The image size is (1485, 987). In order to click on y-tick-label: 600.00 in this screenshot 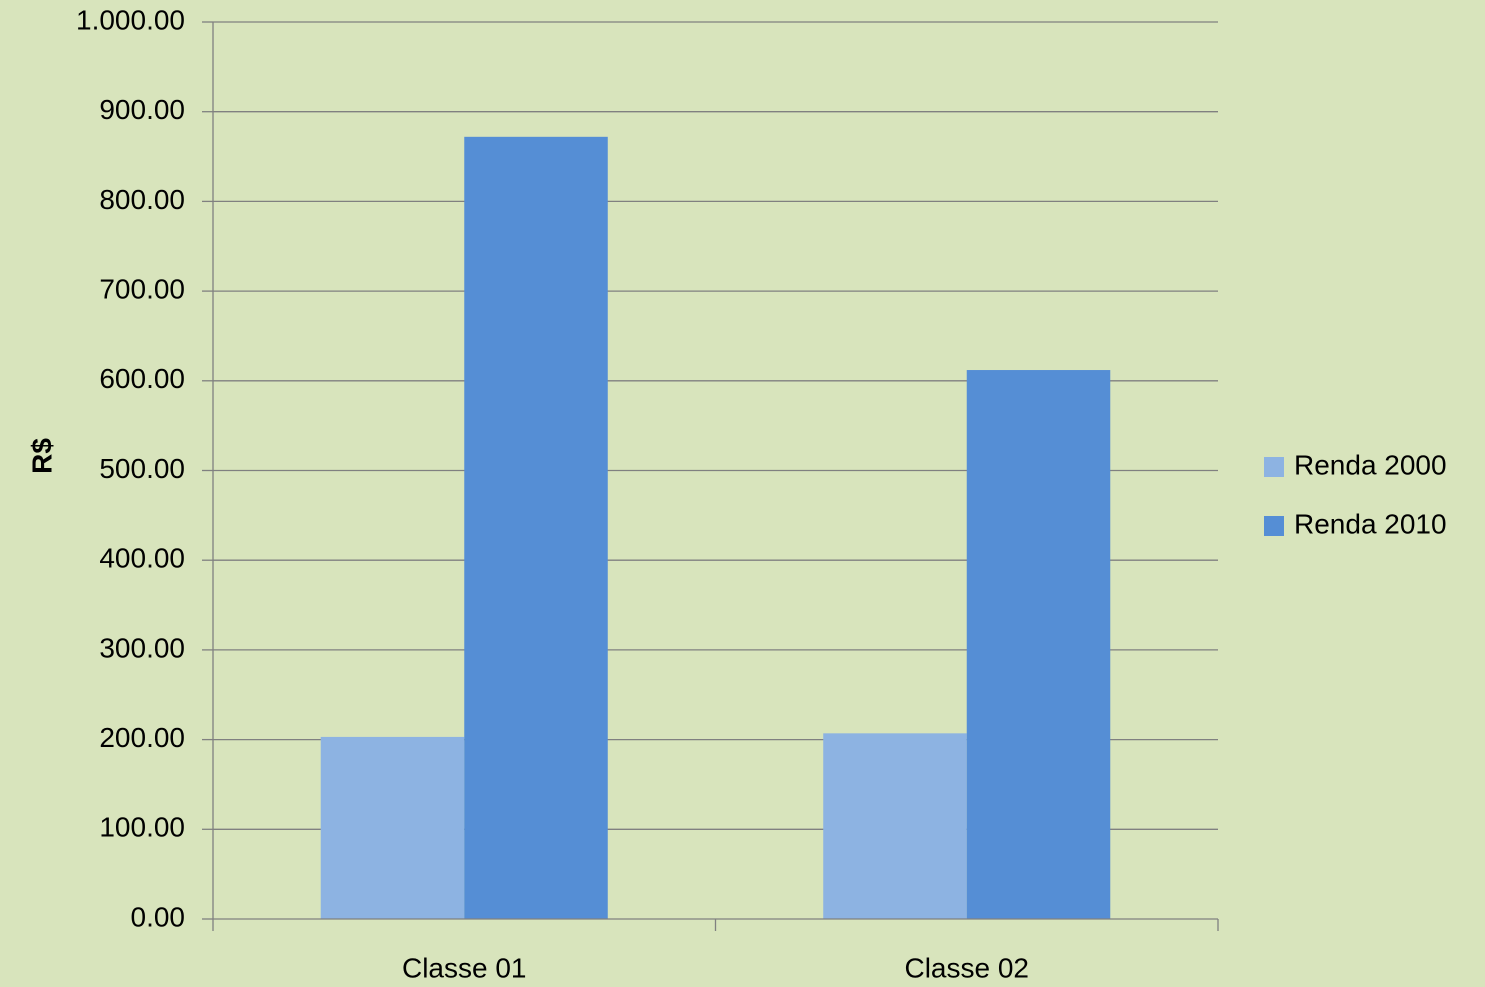, I will do `click(142, 378)`.